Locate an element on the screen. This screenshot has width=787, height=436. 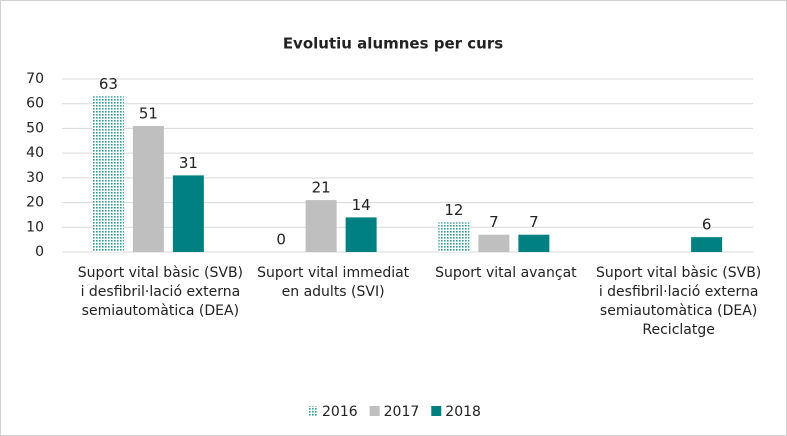
y-tick-label: 30 is located at coordinates (35, 178).